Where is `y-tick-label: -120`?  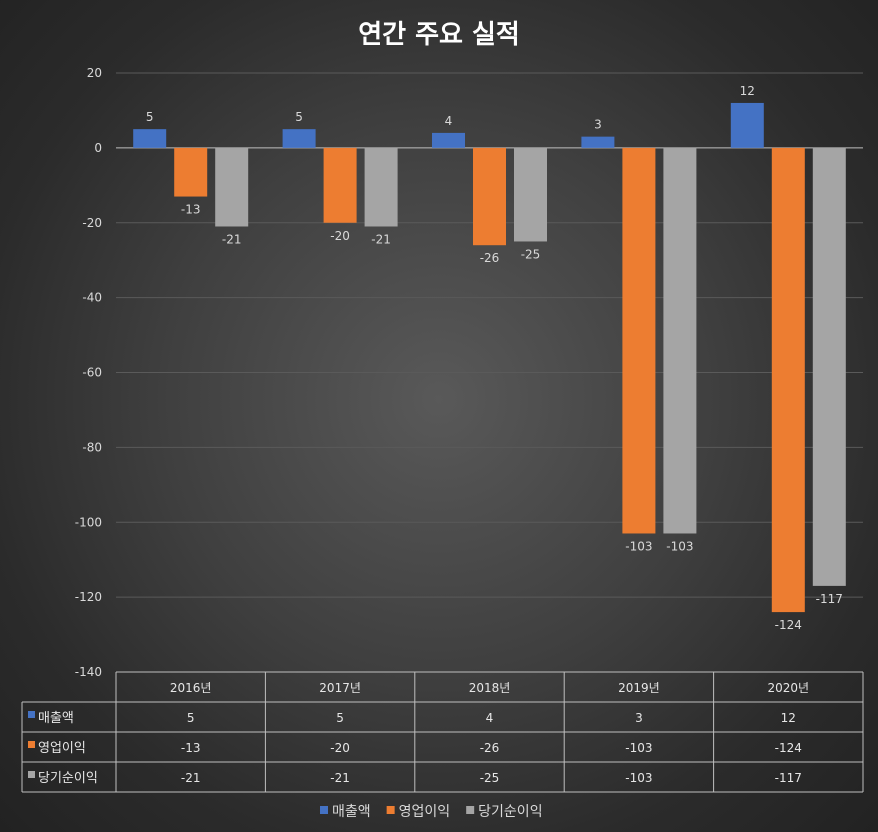 y-tick-label: -120 is located at coordinates (88, 597).